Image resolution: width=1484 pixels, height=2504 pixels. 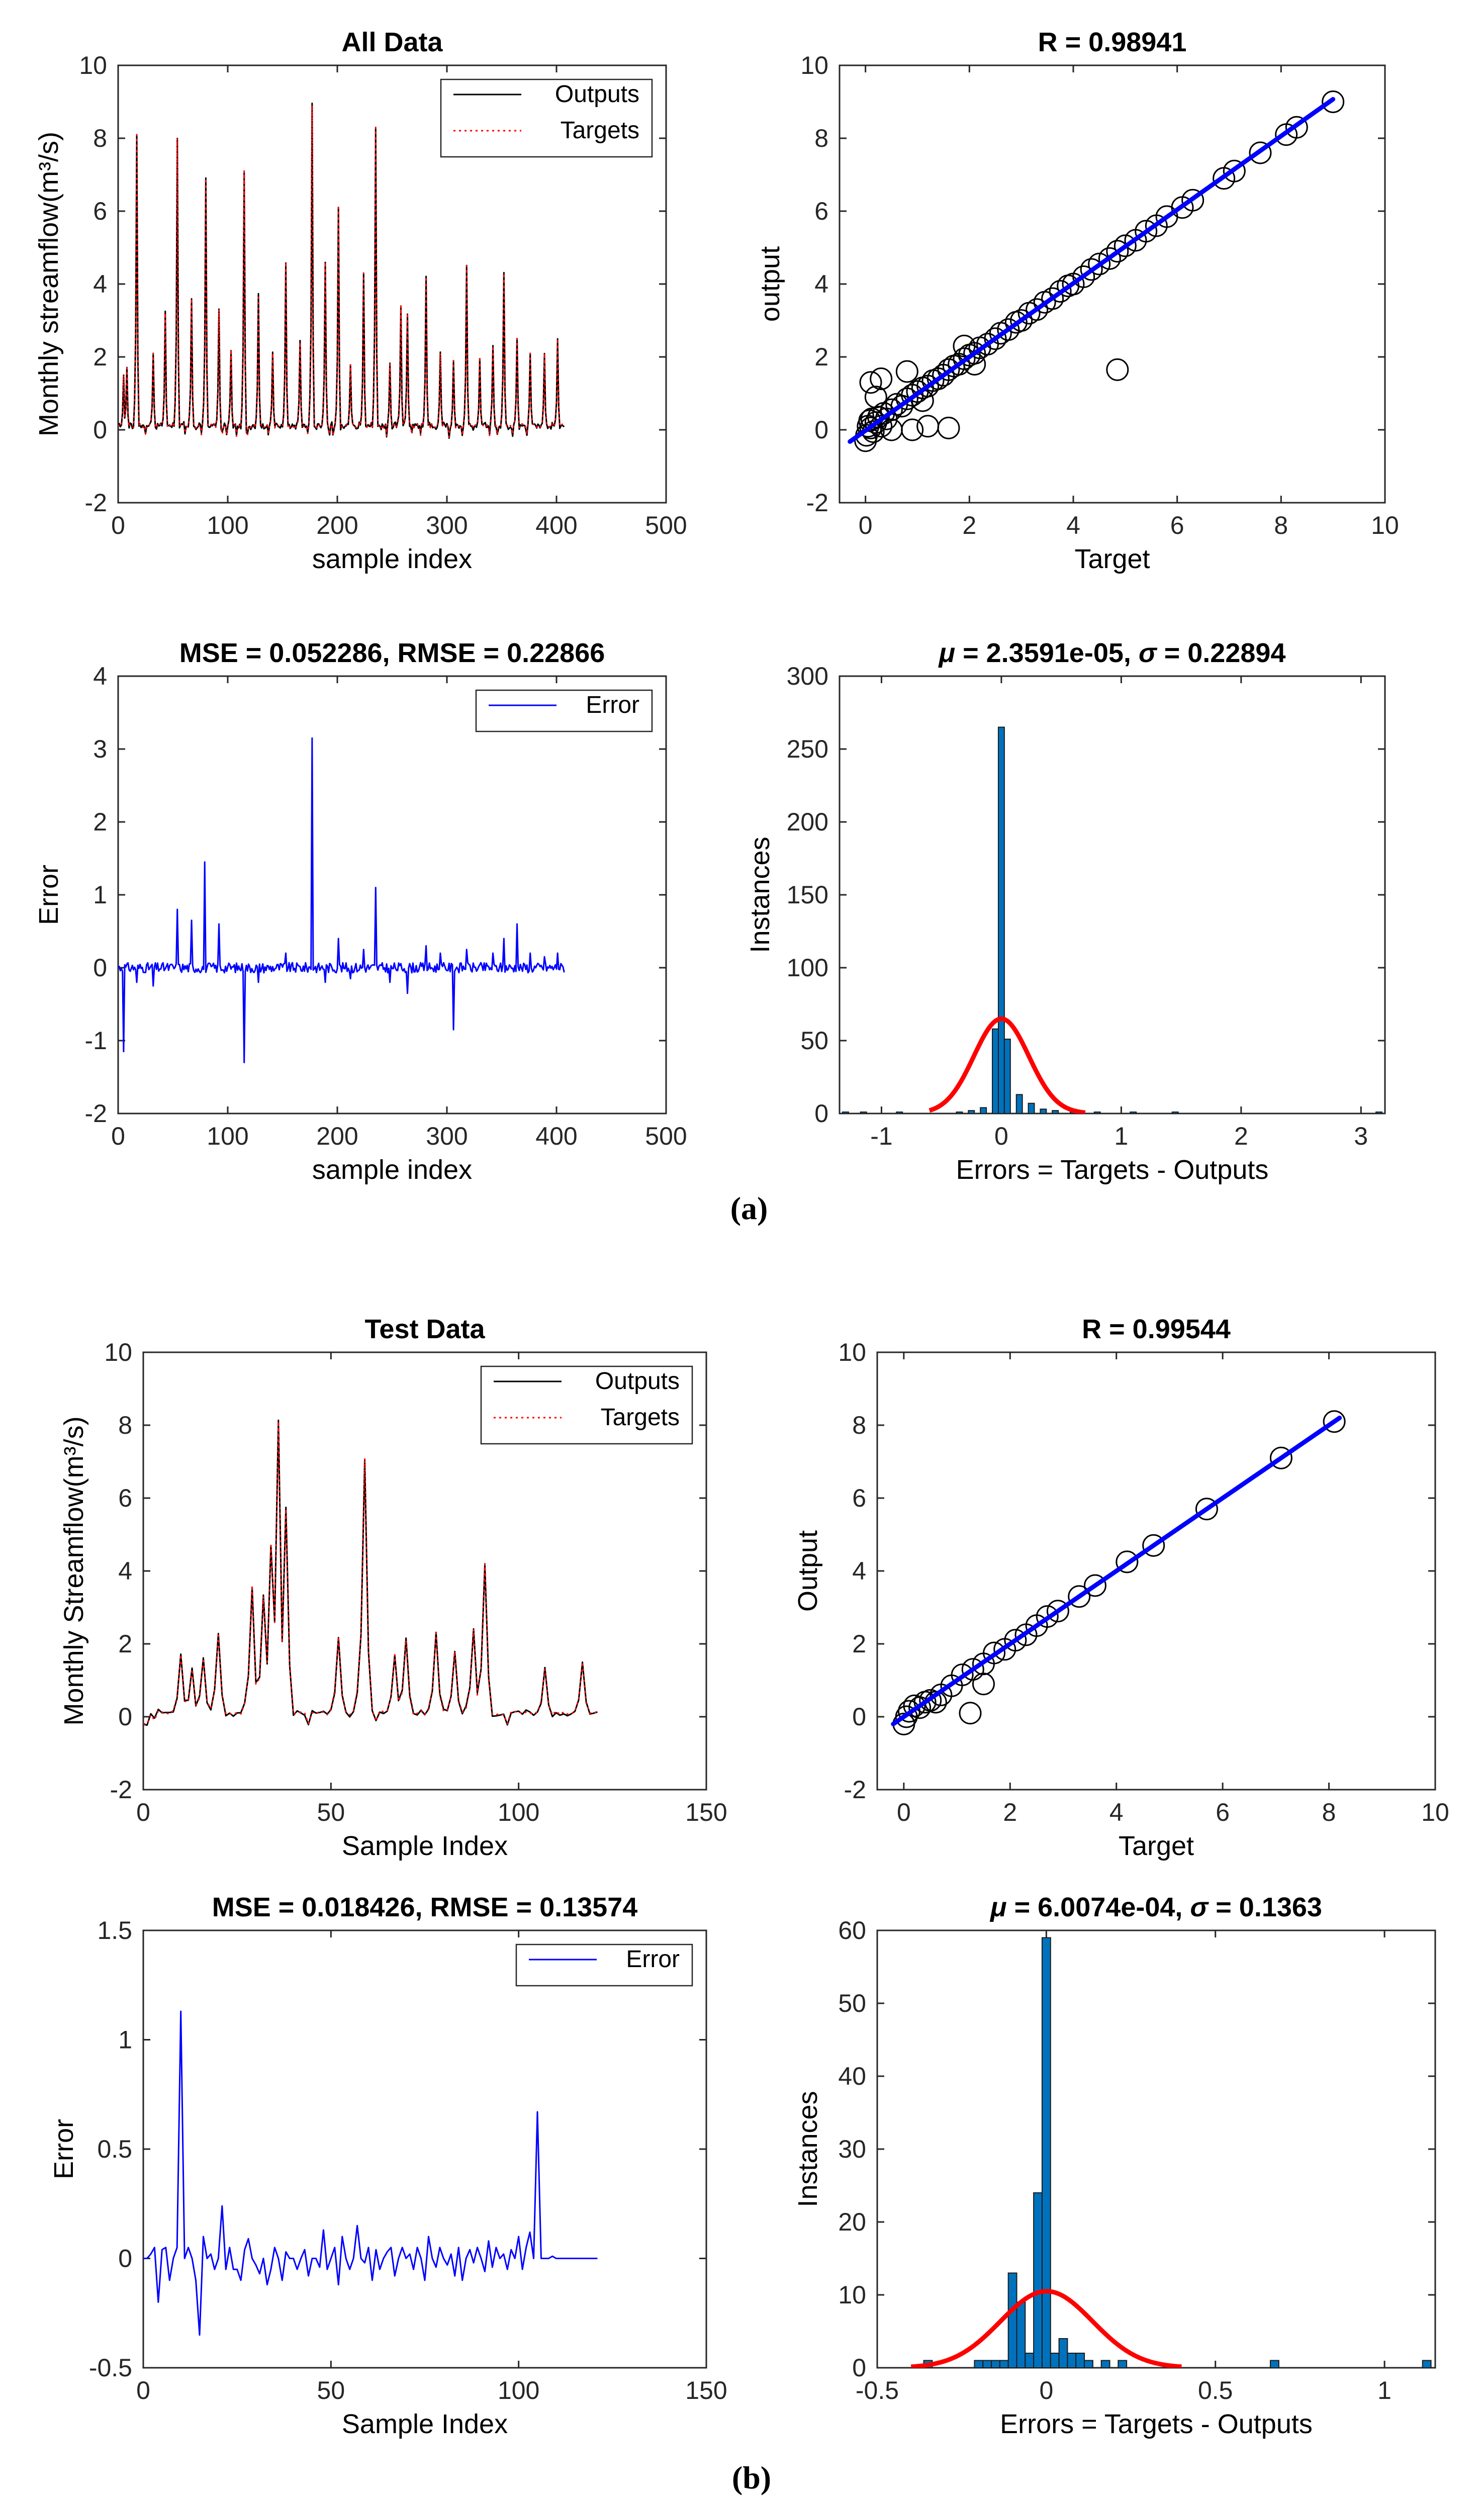 I want to click on y-tick-label: 8, so click(x=821, y=138).